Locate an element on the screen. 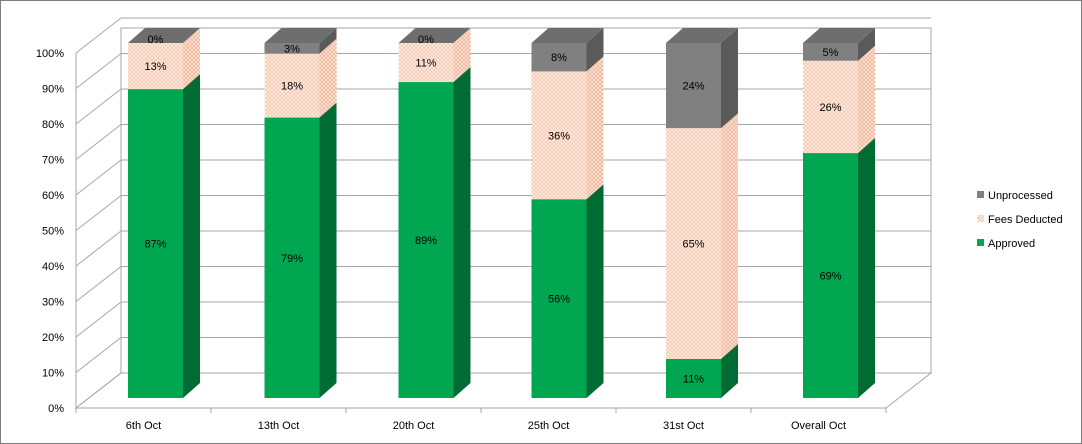 The height and width of the screenshot is (444, 1082). y-tick-label: 20% is located at coordinates (53, 338).